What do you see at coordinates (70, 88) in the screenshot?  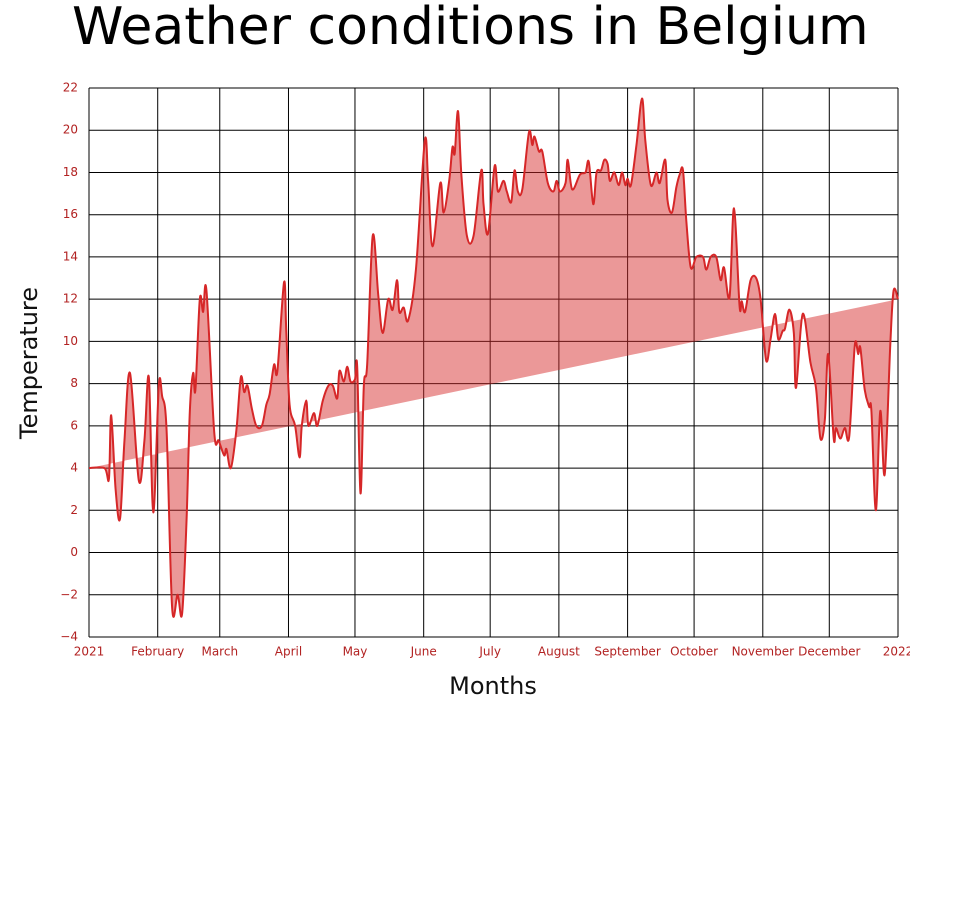 I see `y-tick-label: 22` at bounding box center [70, 88].